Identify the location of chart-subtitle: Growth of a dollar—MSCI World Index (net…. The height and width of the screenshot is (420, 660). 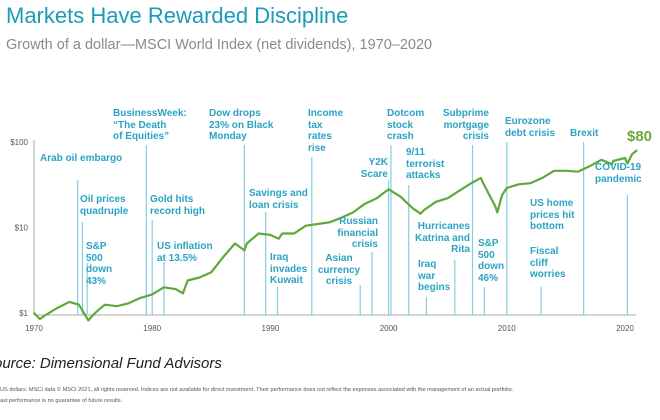
(219, 45).